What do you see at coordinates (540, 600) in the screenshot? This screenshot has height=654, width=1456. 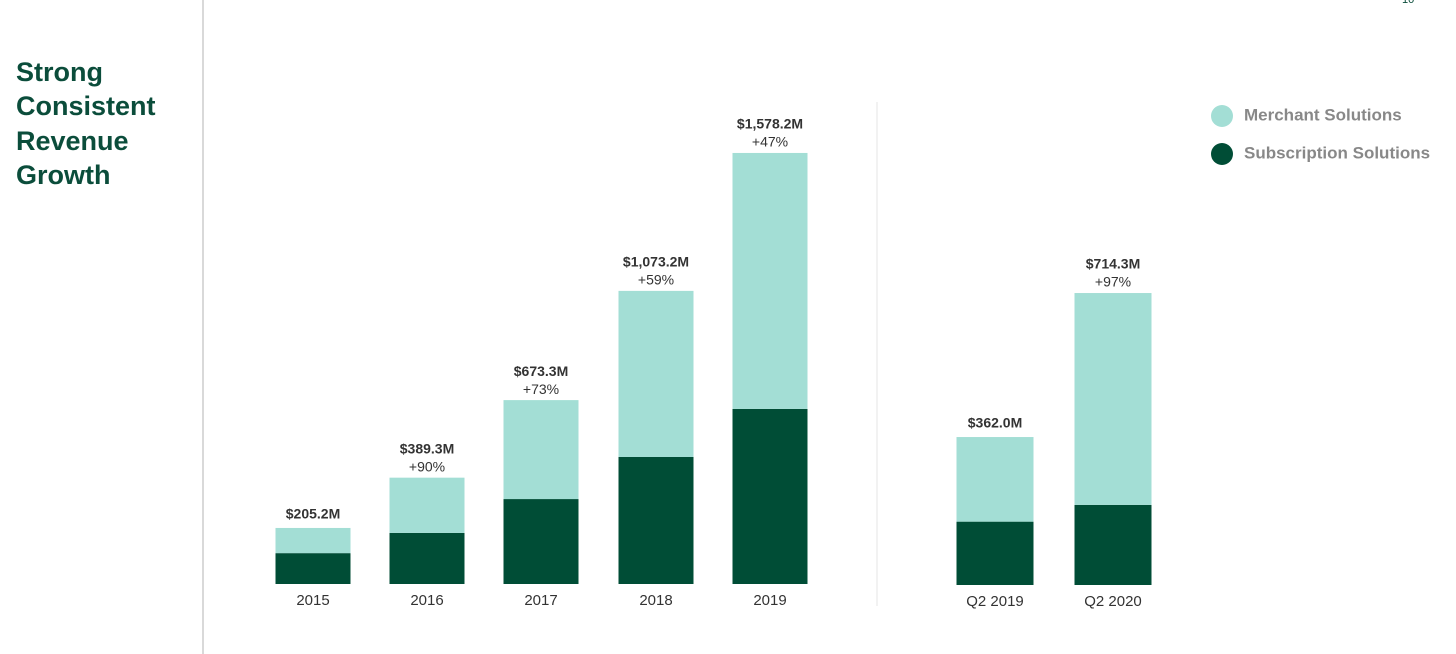 I see `x-tick-label: 2017` at bounding box center [540, 600].